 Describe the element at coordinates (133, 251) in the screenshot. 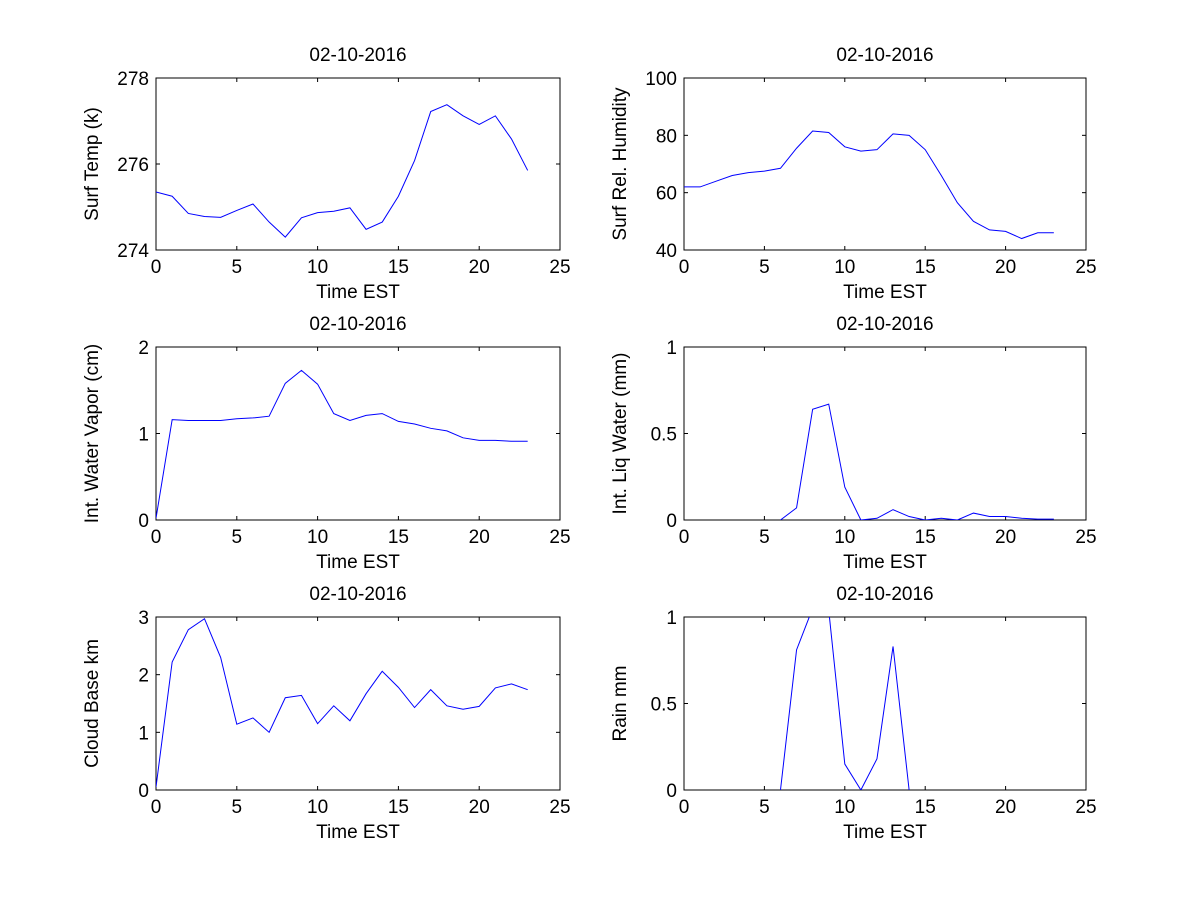

I see `y-tick-label: 274` at that location.